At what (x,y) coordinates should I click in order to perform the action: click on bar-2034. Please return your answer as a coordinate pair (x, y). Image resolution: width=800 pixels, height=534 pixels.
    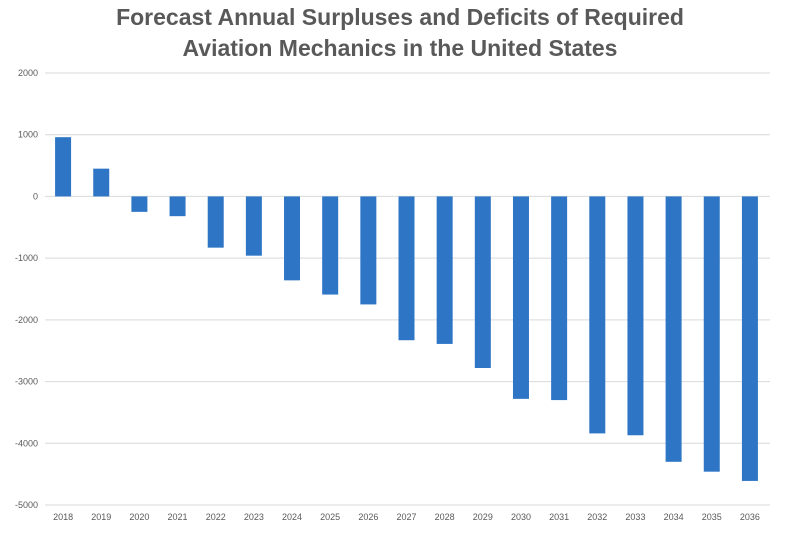
    Looking at the image, I should click on (673, 329).